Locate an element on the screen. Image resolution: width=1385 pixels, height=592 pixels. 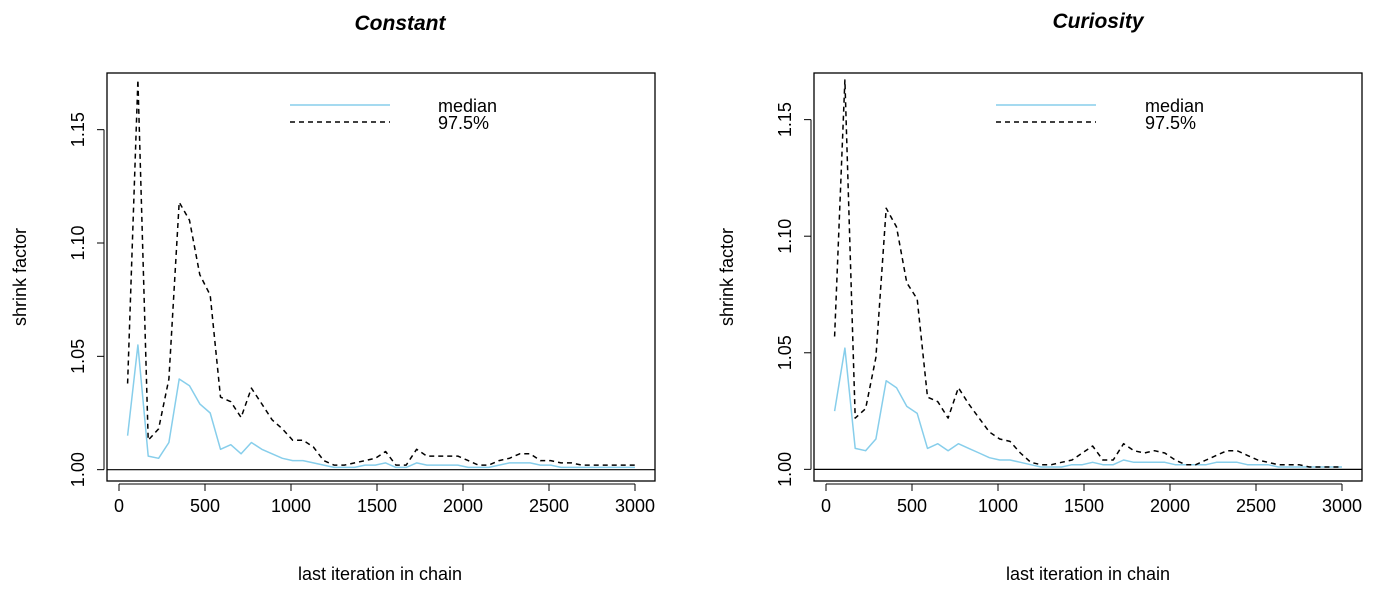
chart-title: Curiosity is located at coordinates (1098, 21).